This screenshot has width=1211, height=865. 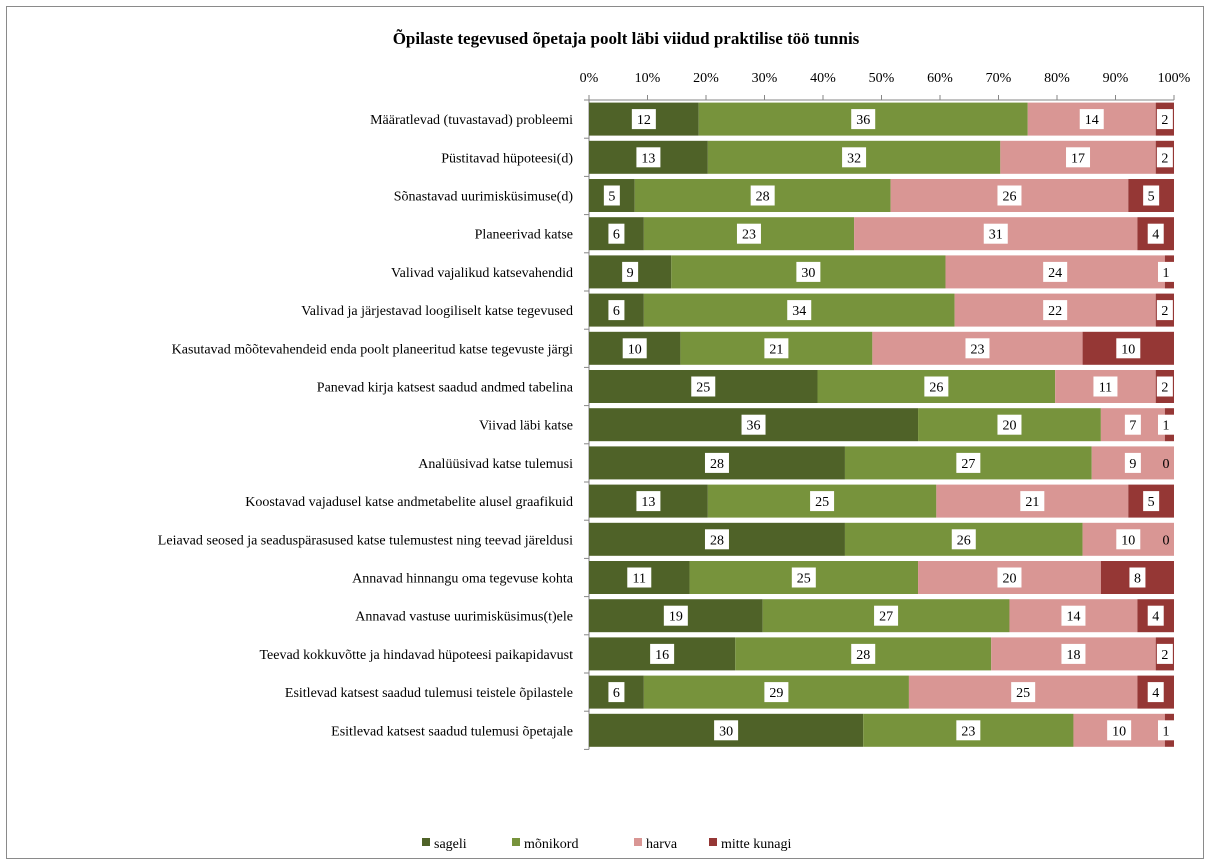 I want to click on data-label: 26, so click(x=936, y=388).